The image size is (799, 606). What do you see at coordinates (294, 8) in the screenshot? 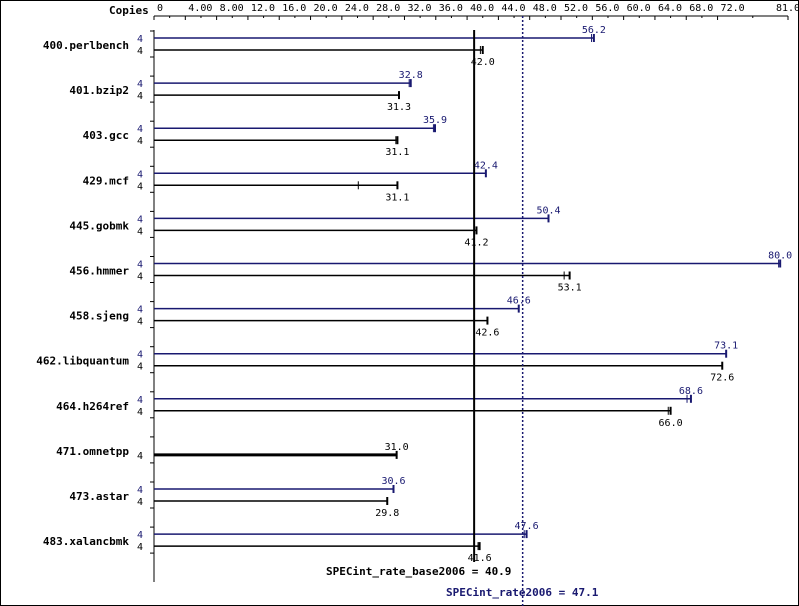
I see `axis-tick-label: 16.0` at bounding box center [294, 8].